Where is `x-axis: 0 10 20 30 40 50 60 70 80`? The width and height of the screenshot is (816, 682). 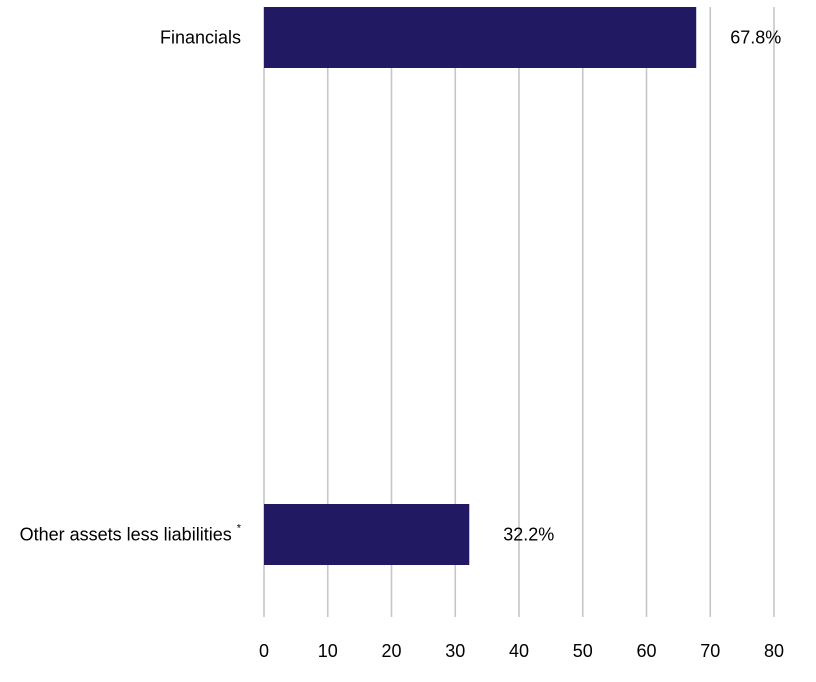
x-axis: 0 10 20 30 40 50 60 70 80 is located at coordinates (521, 651).